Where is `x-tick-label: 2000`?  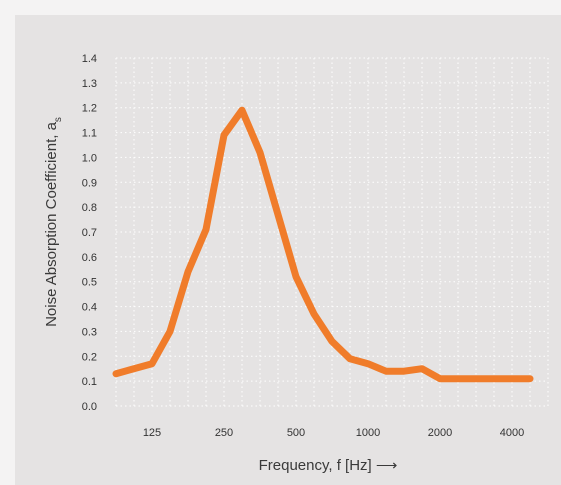 x-tick-label: 2000 is located at coordinates (440, 433).